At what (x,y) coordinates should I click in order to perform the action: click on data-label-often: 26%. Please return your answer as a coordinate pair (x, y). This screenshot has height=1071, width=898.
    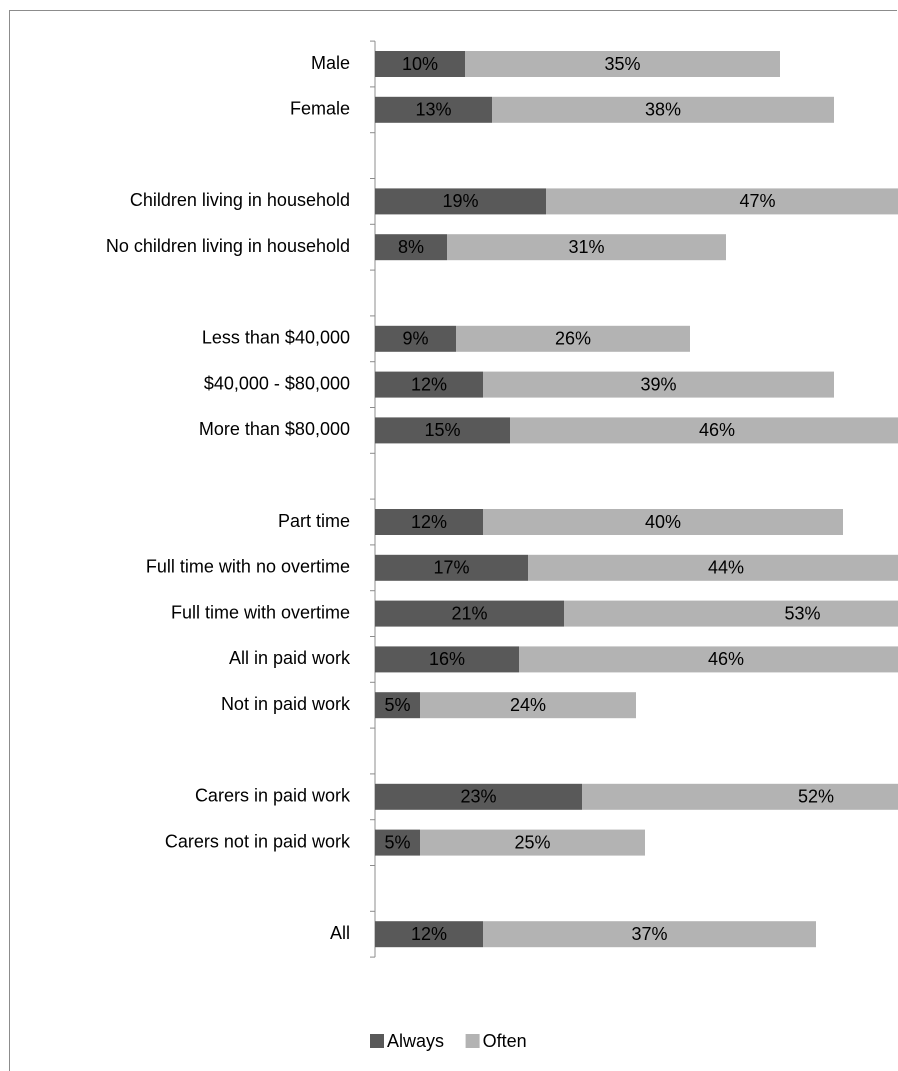
    Looking at the image, I should click on (573, 339).